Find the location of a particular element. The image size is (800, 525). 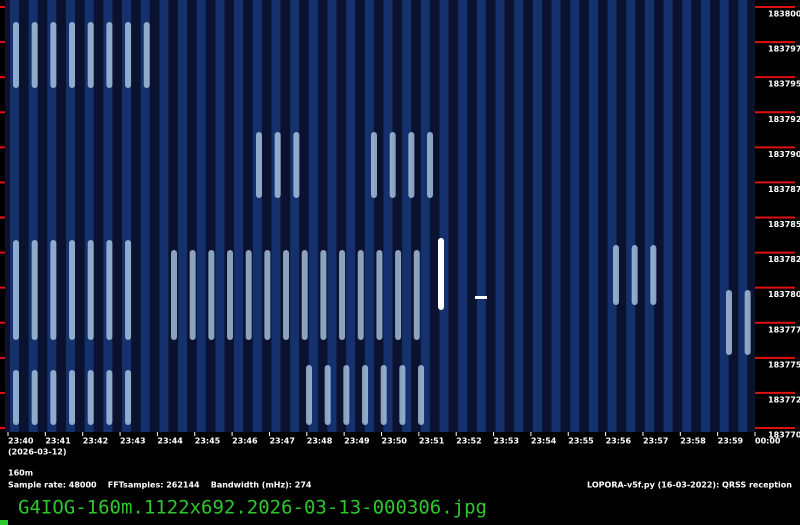

band-label: 160m is located at coordinates (20, 473).